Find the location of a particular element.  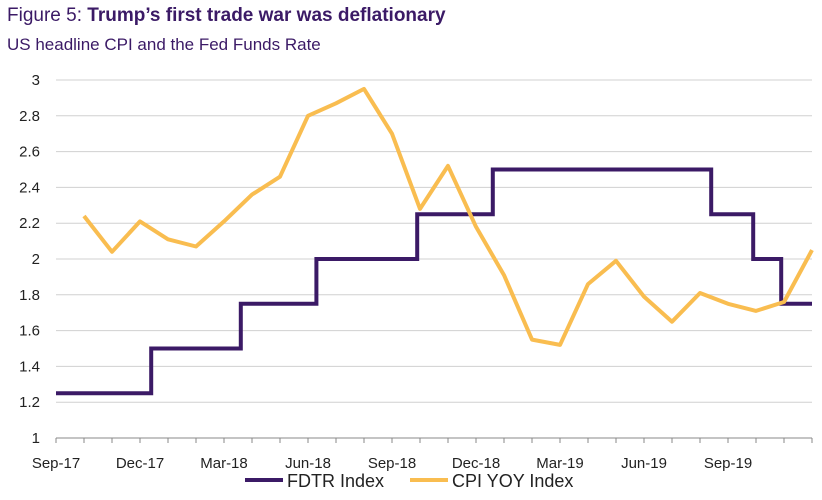

x-tick-label: Mar-19 is located at coordinates (560, 463).